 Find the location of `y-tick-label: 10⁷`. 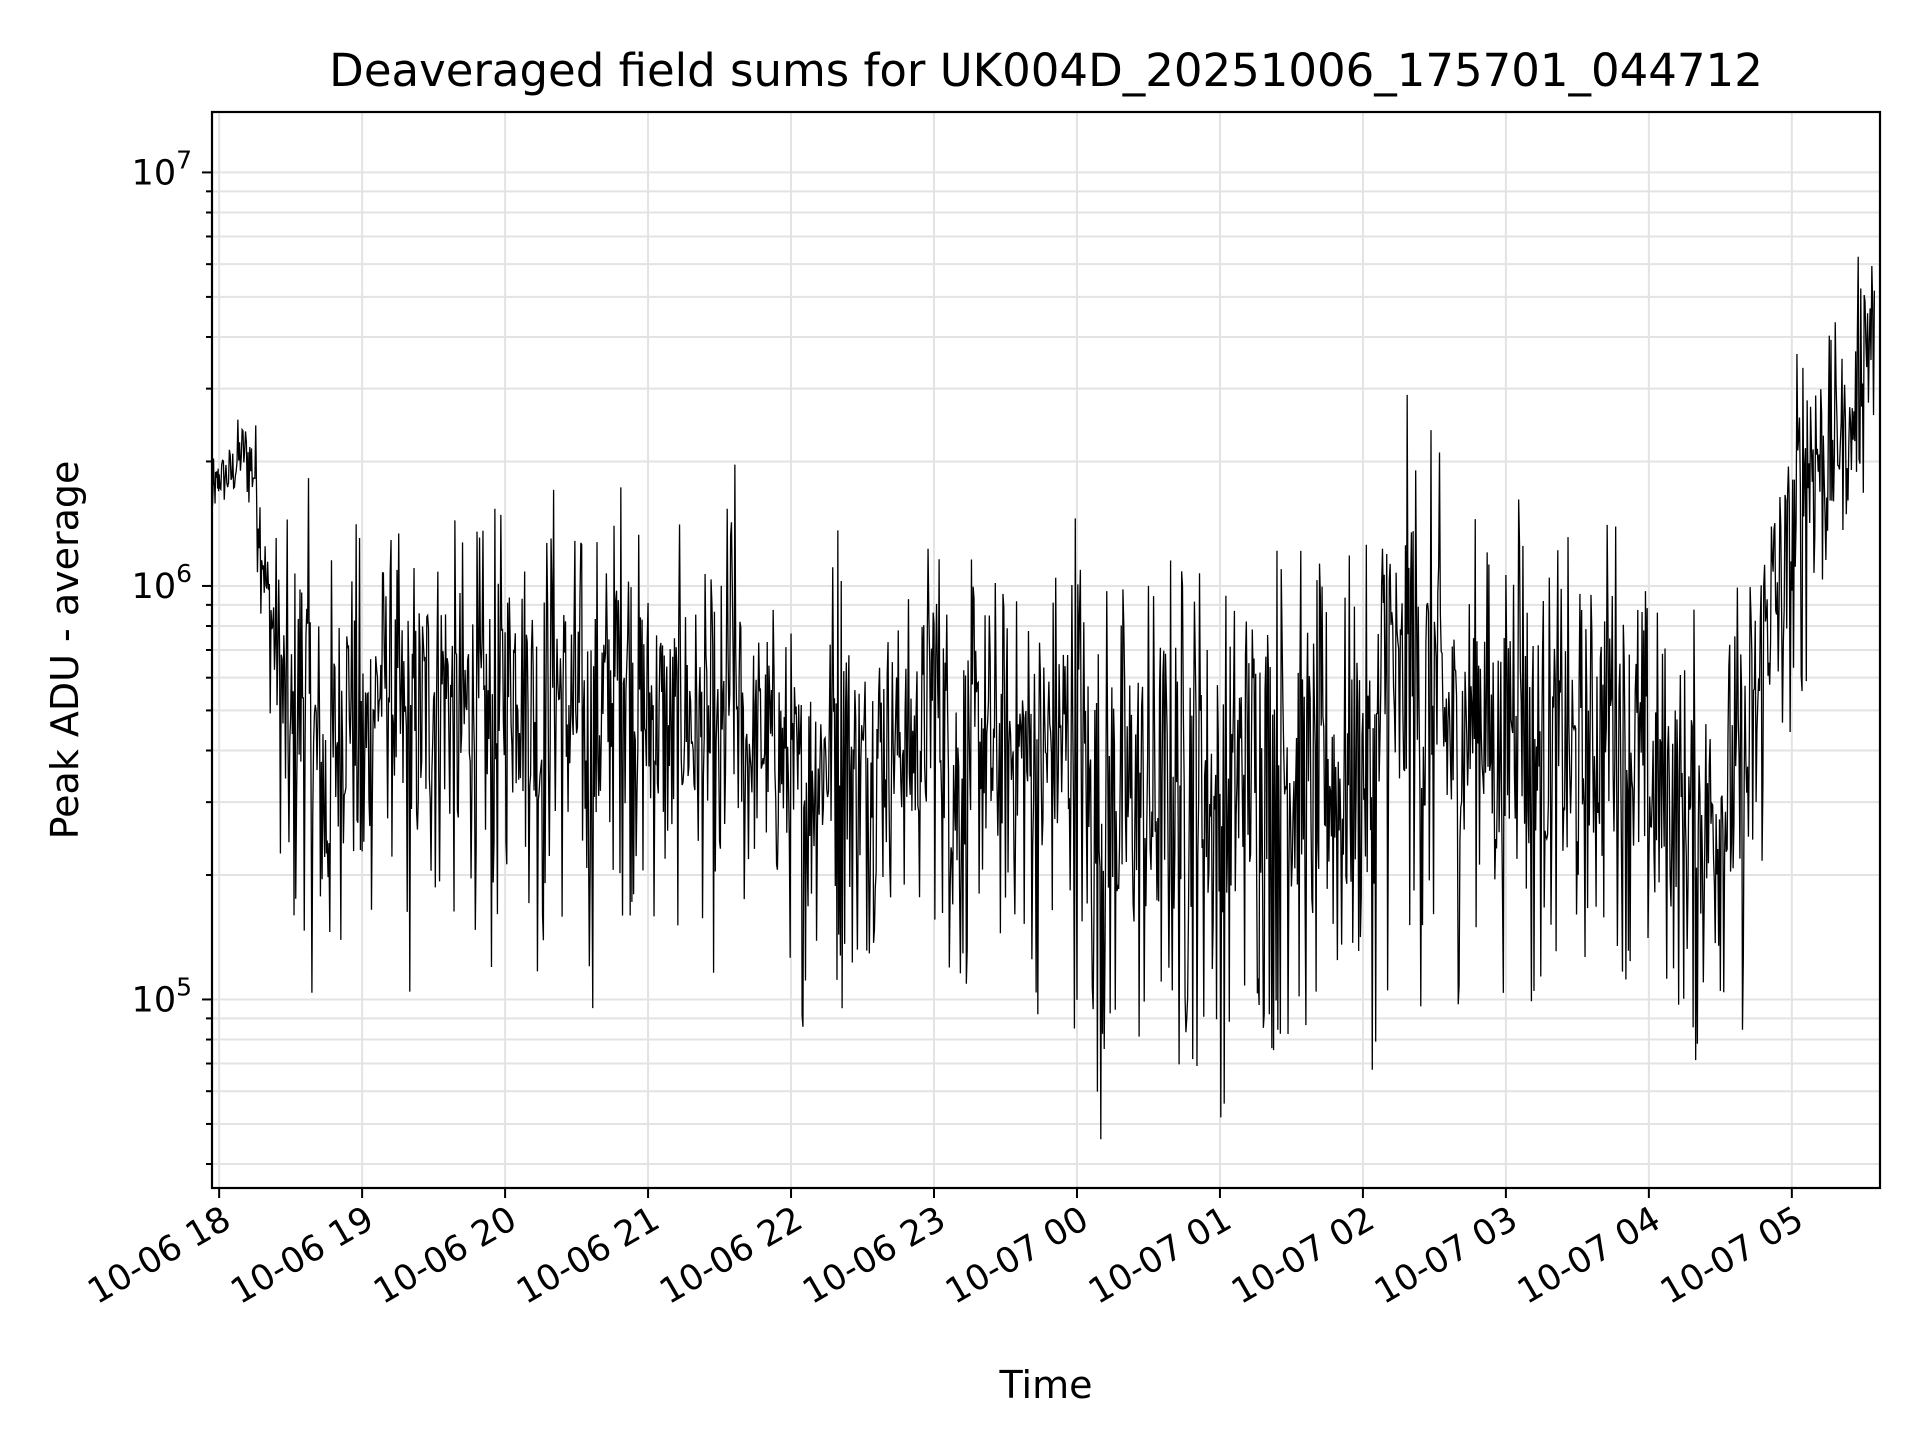

y-tick-label: 10⁷ is located at coordinates (162, 169).